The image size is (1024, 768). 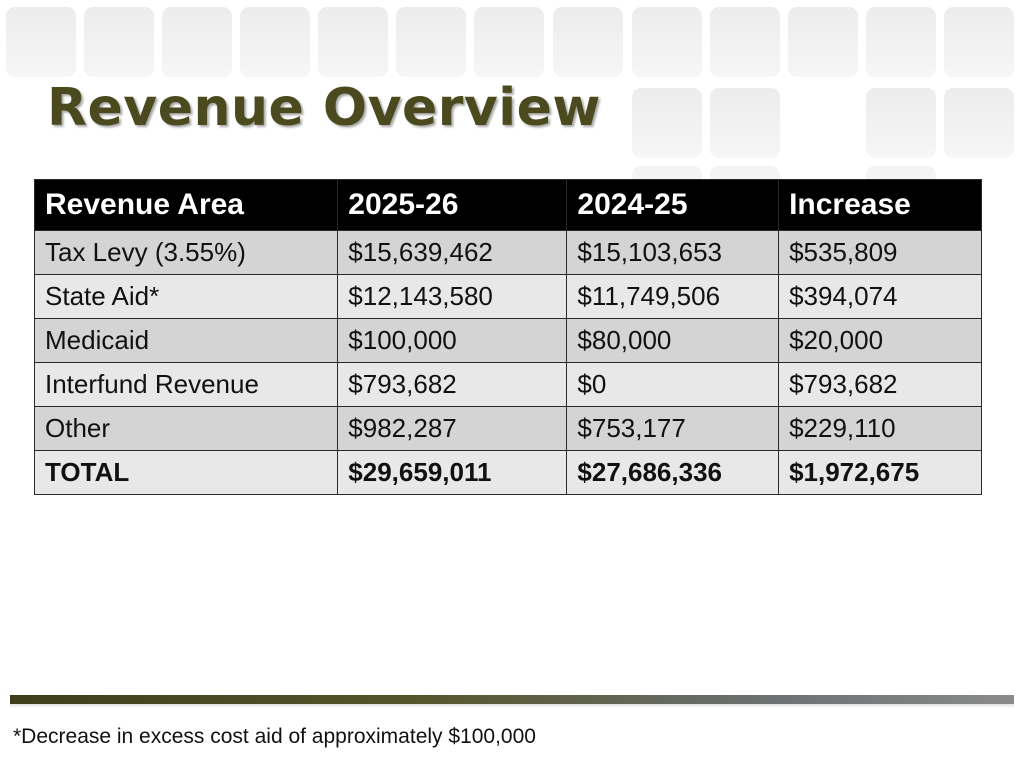 What do you see at coordinates (186, 205) in the screenshot?
I see `column-header-revenue-area: Revenue Area` at bounding box center [186, 205].